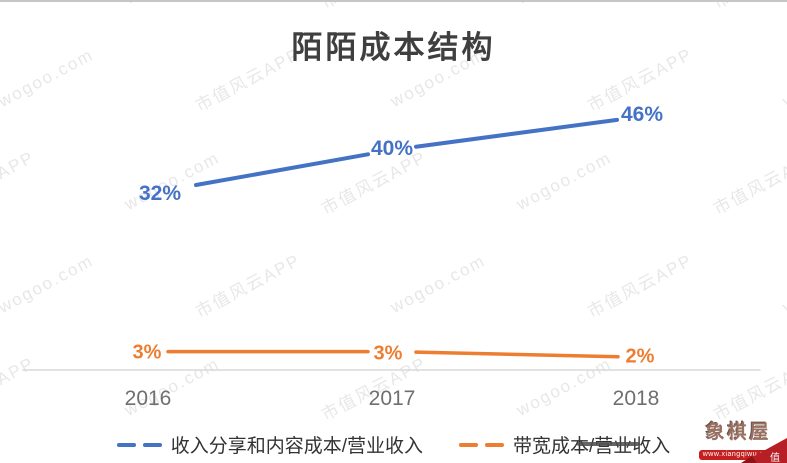 The image size is (787, 463). I want to click on legend: 收入分享和内容成本/营业收入 带宽成本/营业收入, so click(393, 444).